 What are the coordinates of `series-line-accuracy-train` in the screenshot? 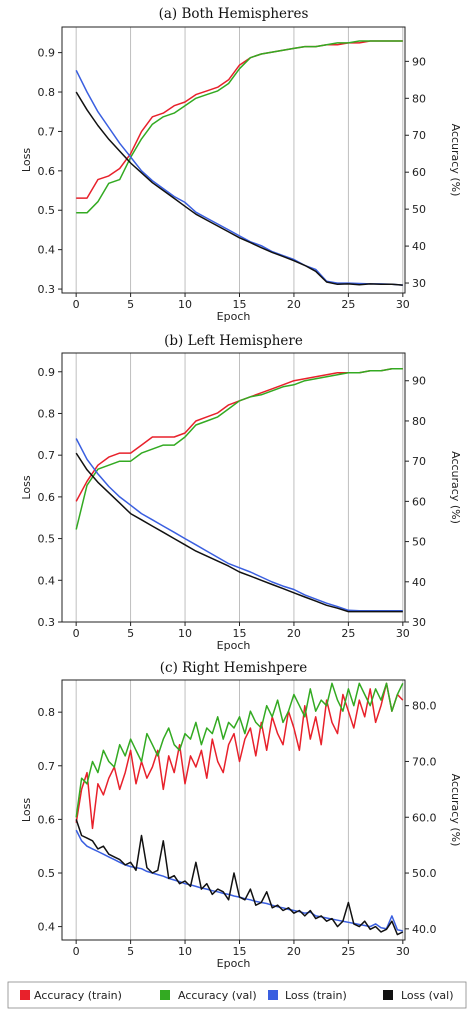 It's located at (239, 756).